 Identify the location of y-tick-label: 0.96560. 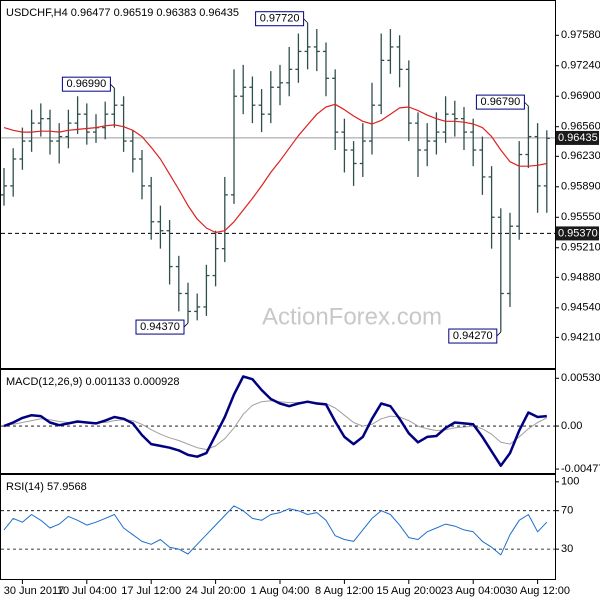
(580, 127).